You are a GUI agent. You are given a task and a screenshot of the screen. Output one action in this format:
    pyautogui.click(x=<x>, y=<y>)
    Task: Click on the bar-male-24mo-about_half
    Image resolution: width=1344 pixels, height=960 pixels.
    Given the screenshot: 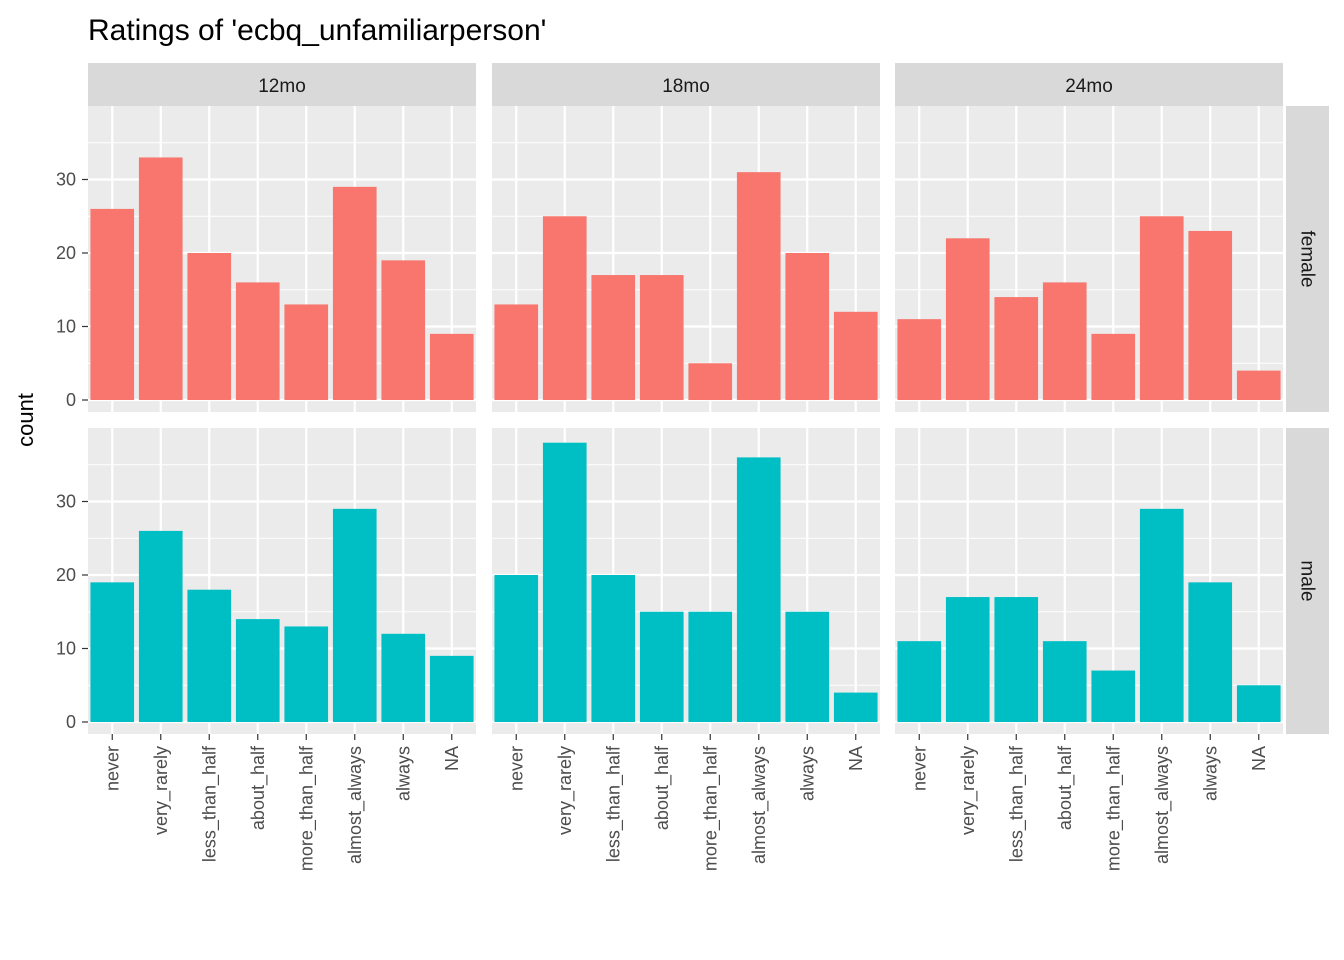 What is the action you would take?
    pyautogui.click(x=1064, y=681)
    